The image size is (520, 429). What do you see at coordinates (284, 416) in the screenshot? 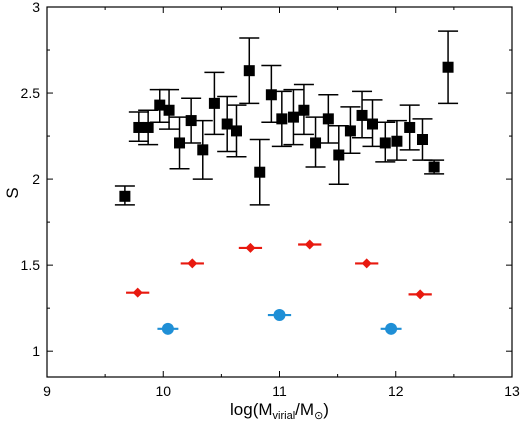
I see `x-axis-label-sub1: virial` at bounding box center [284, 416].